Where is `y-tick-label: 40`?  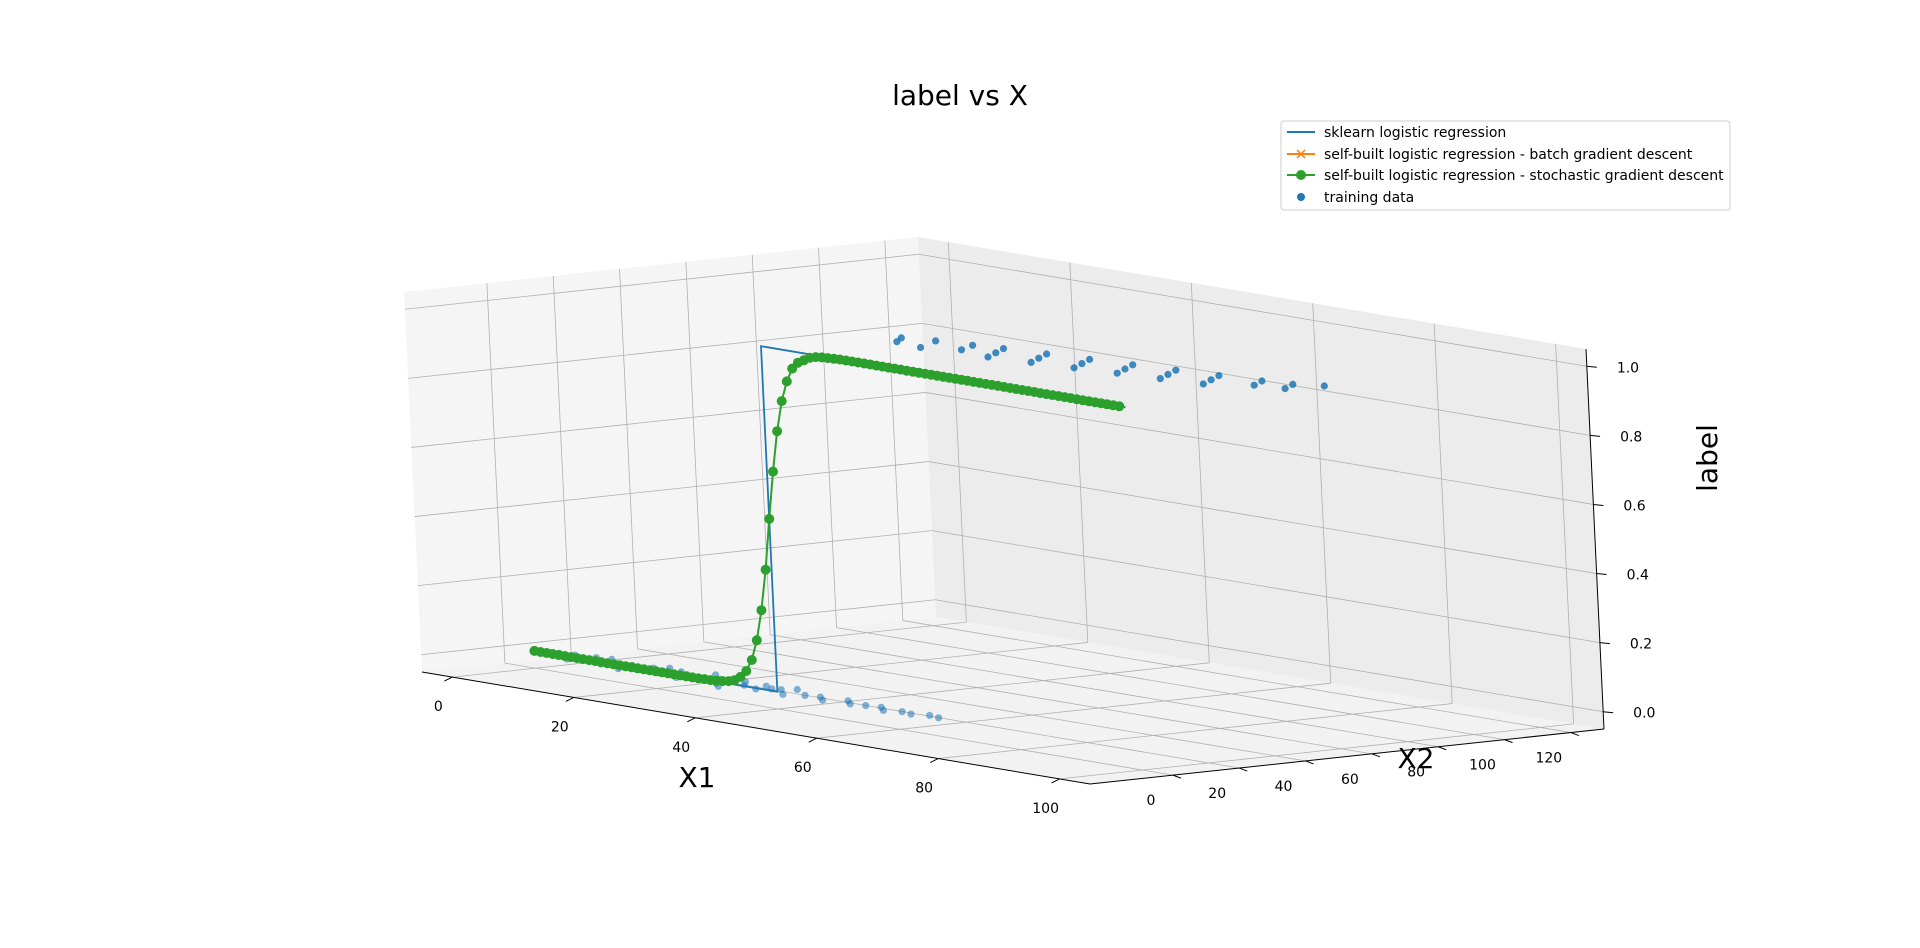
y-tick-label: 40 is located at coordinates (1284, 787).